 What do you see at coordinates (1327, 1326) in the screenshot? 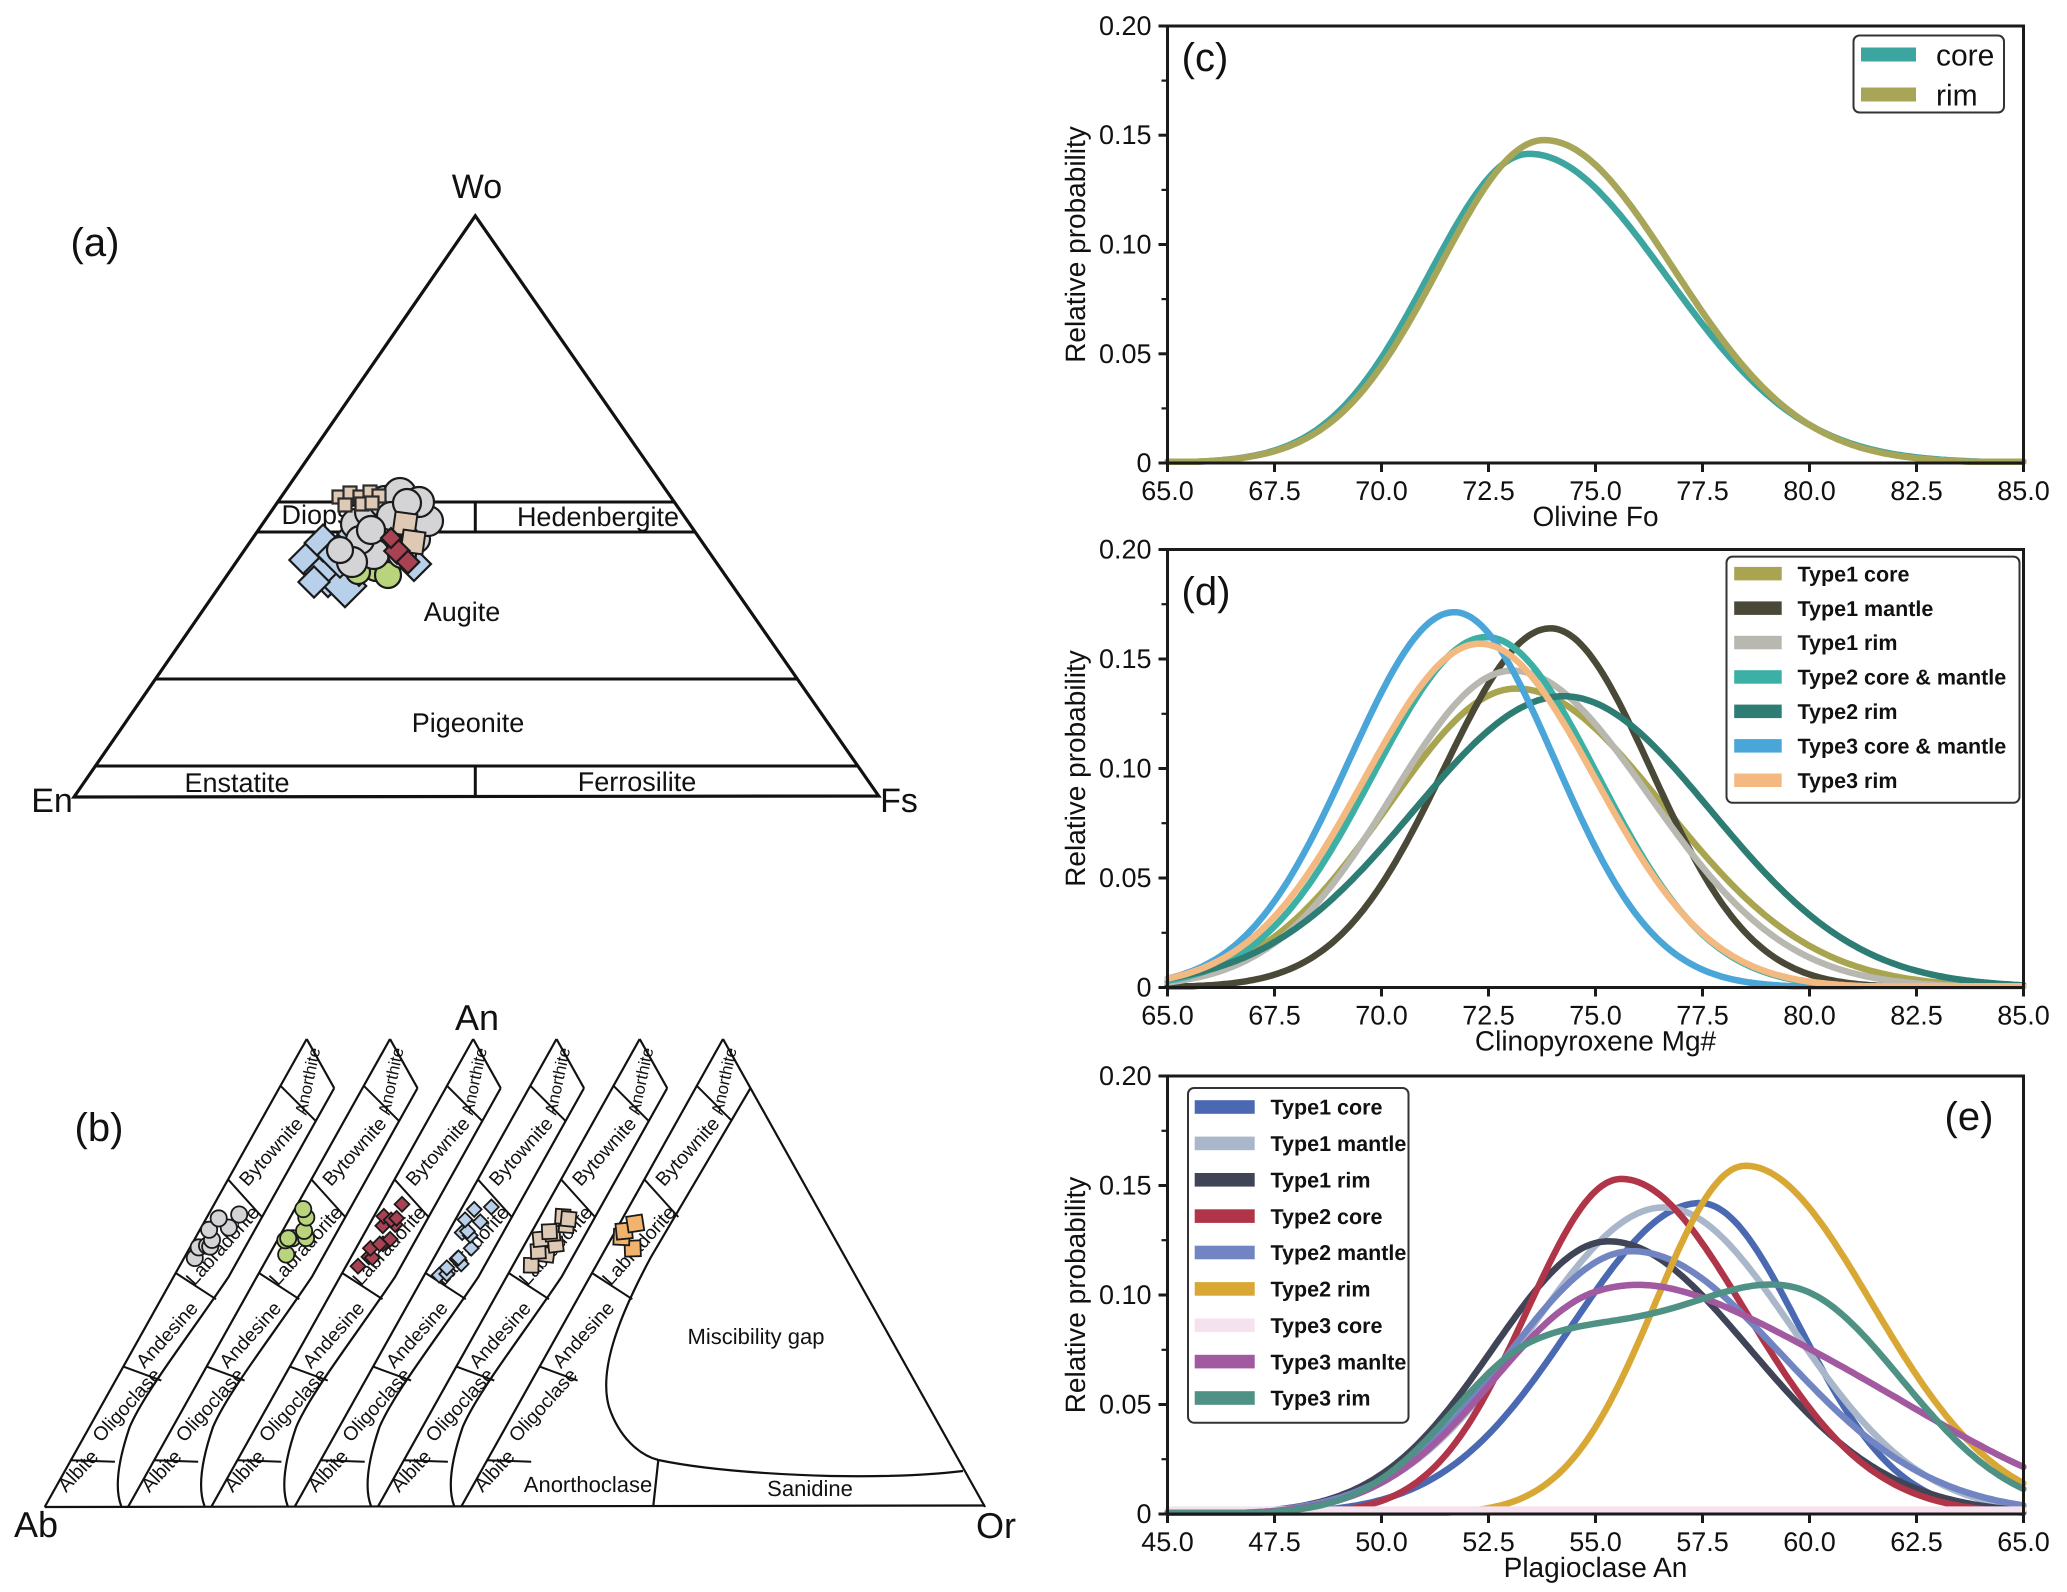
I see `svg-text: Type3 core` at bounding box center [1327, 1326].